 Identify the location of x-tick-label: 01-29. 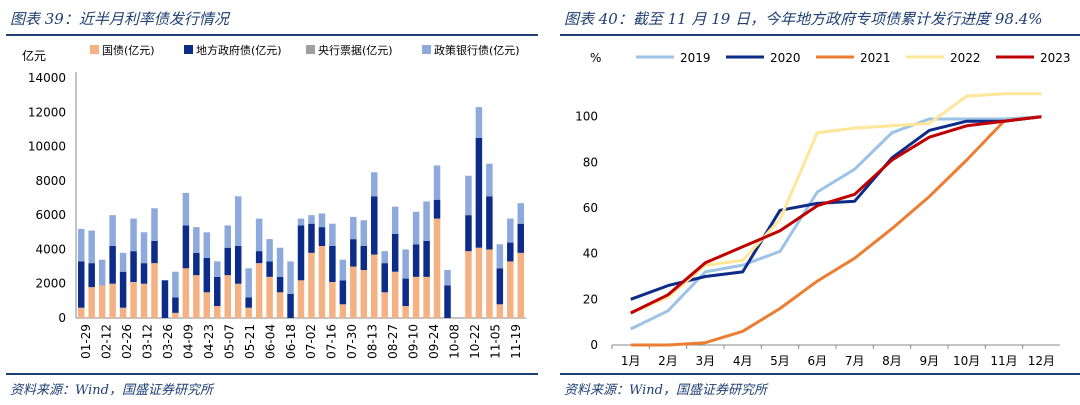
(86, 341).